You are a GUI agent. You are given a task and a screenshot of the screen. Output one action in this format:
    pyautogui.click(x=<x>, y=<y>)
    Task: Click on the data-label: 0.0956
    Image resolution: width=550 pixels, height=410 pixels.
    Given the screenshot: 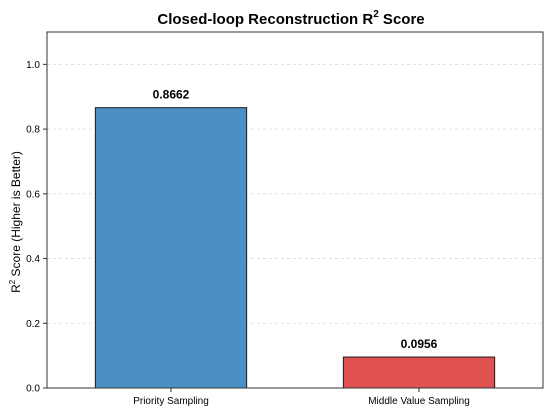 What is the action you would take?
    pyautogui.click(x=419, y=344)
    